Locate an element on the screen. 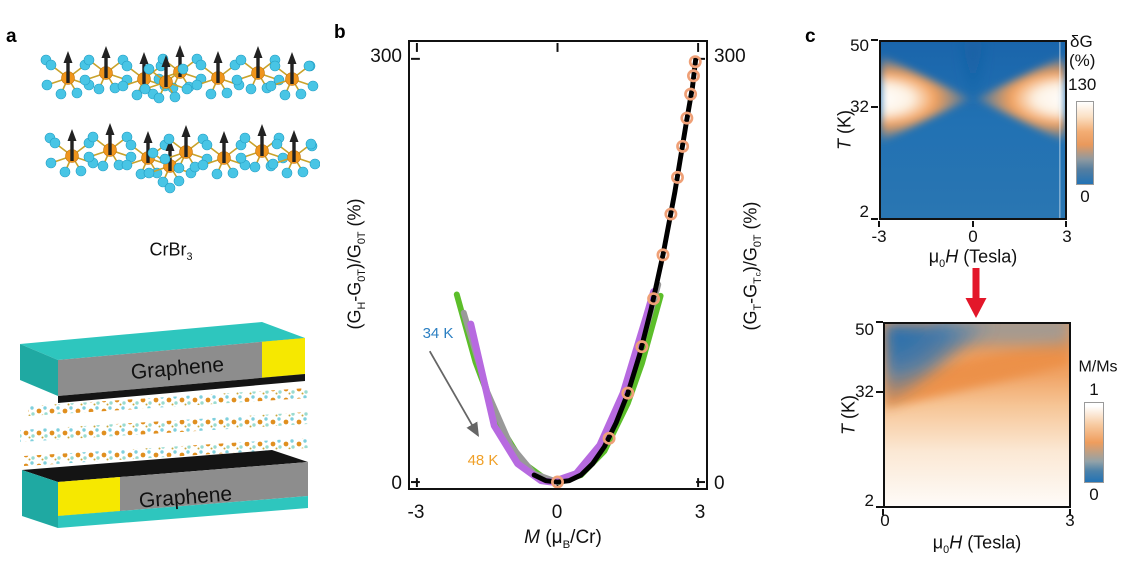 This screenshot has height=577, width=1128. temperature-sweep-arrow is located at coordinates (453, 394).